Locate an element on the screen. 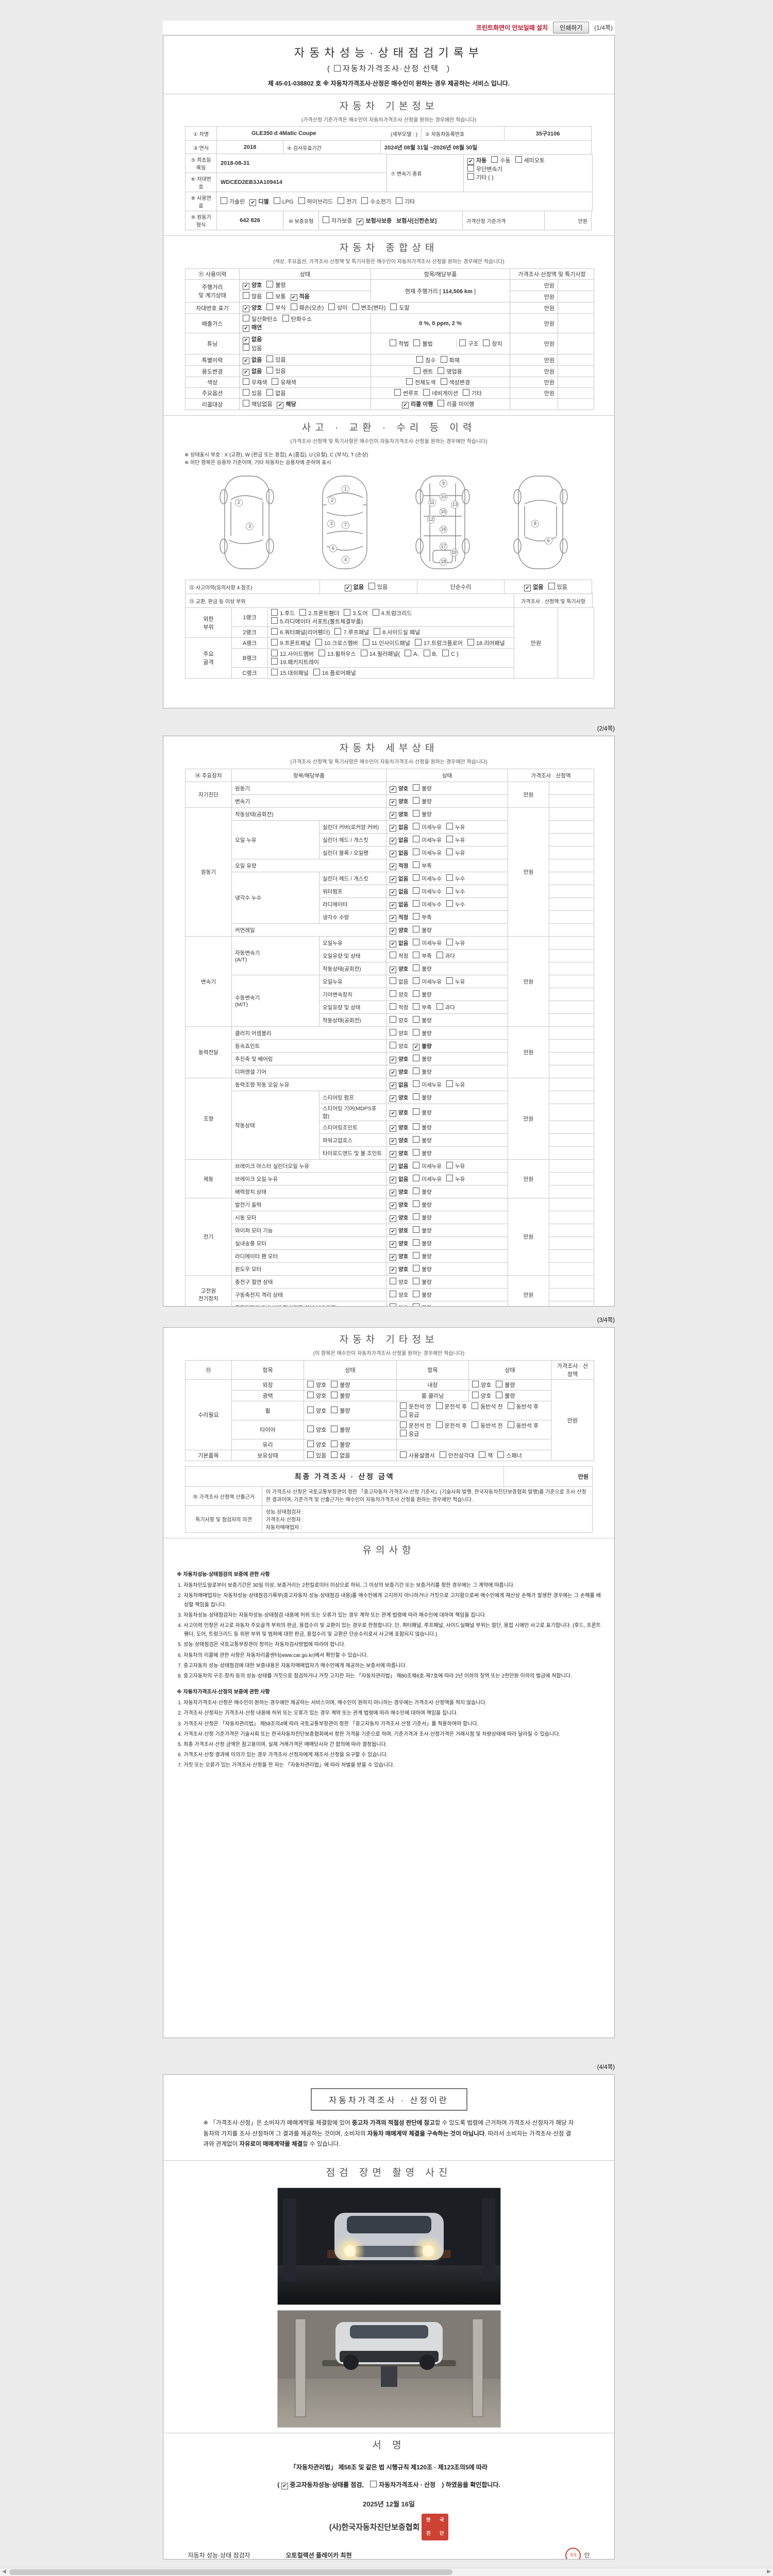 This screenshot has height=2576, width=773. table-cell: 0 %, 0 ppm, 2 % is located at coordinates (441, 323).